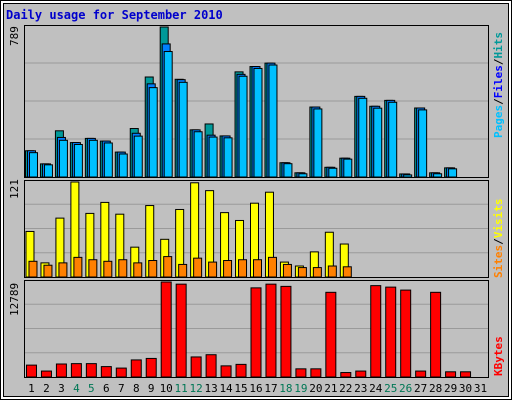 Image resolution: width=512 pixels, height=400 pixels. What do you see at coordinates (286, 388) in the screenshot?
I see `x-tick-label: 18` at bounding box center [286, 388].